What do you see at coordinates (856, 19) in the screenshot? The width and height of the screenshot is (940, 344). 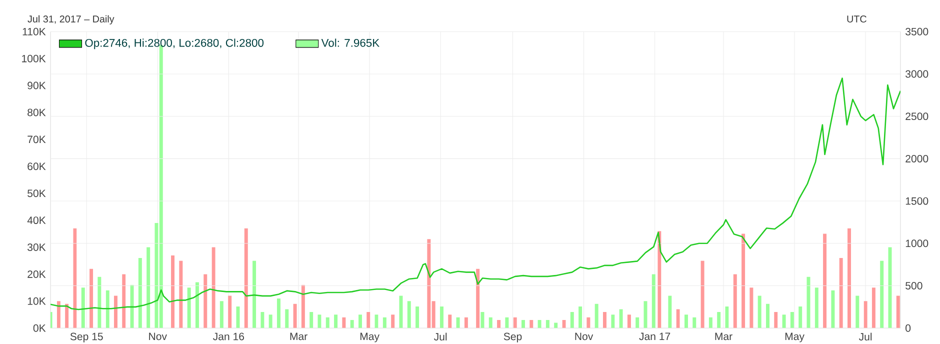 I see `text: UTC` at bounding box center [856, 19].